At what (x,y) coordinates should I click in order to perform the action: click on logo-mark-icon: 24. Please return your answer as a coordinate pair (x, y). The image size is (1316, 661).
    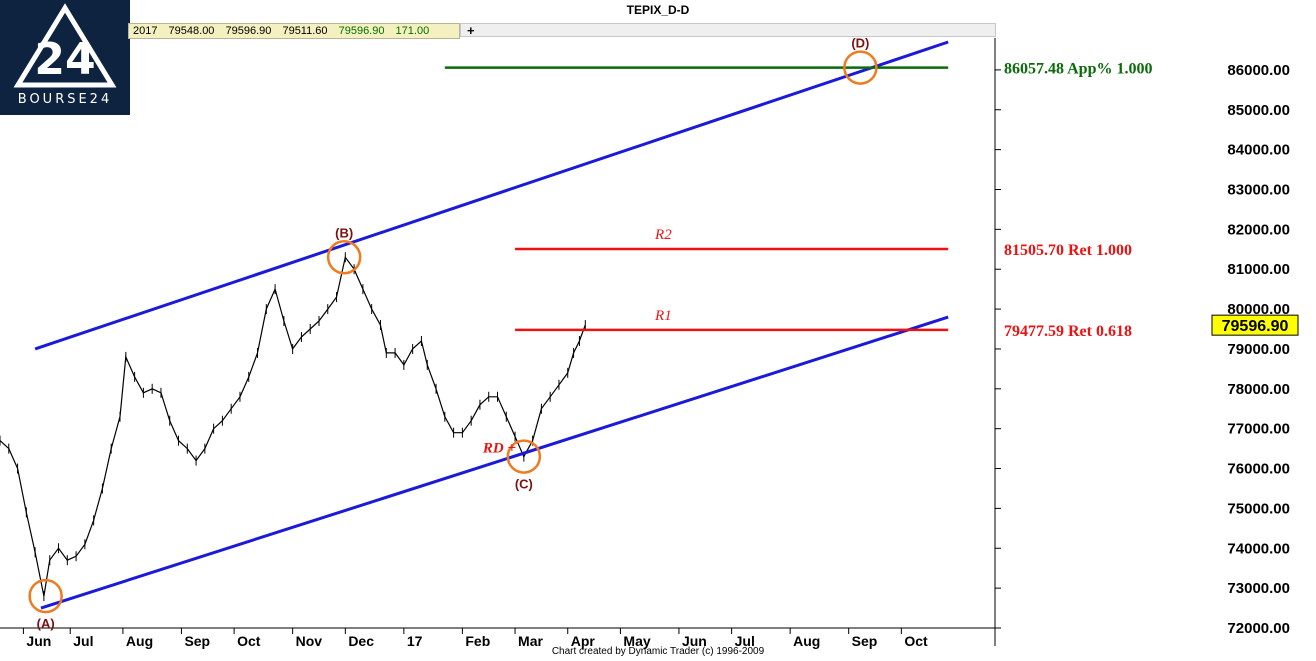
    Looking at the image, I should click on (65, 45).